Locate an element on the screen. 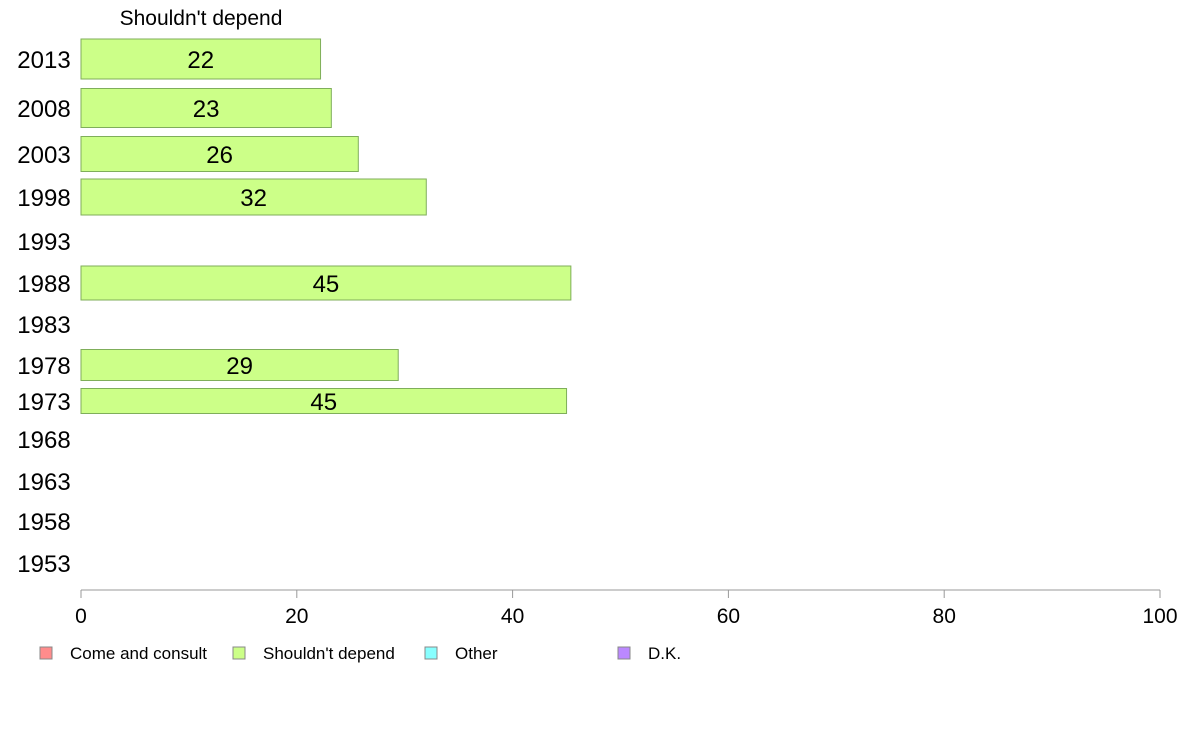 The image size is (1188, 741). y-tick-label: 1963 is located at coordinates (43, 482).